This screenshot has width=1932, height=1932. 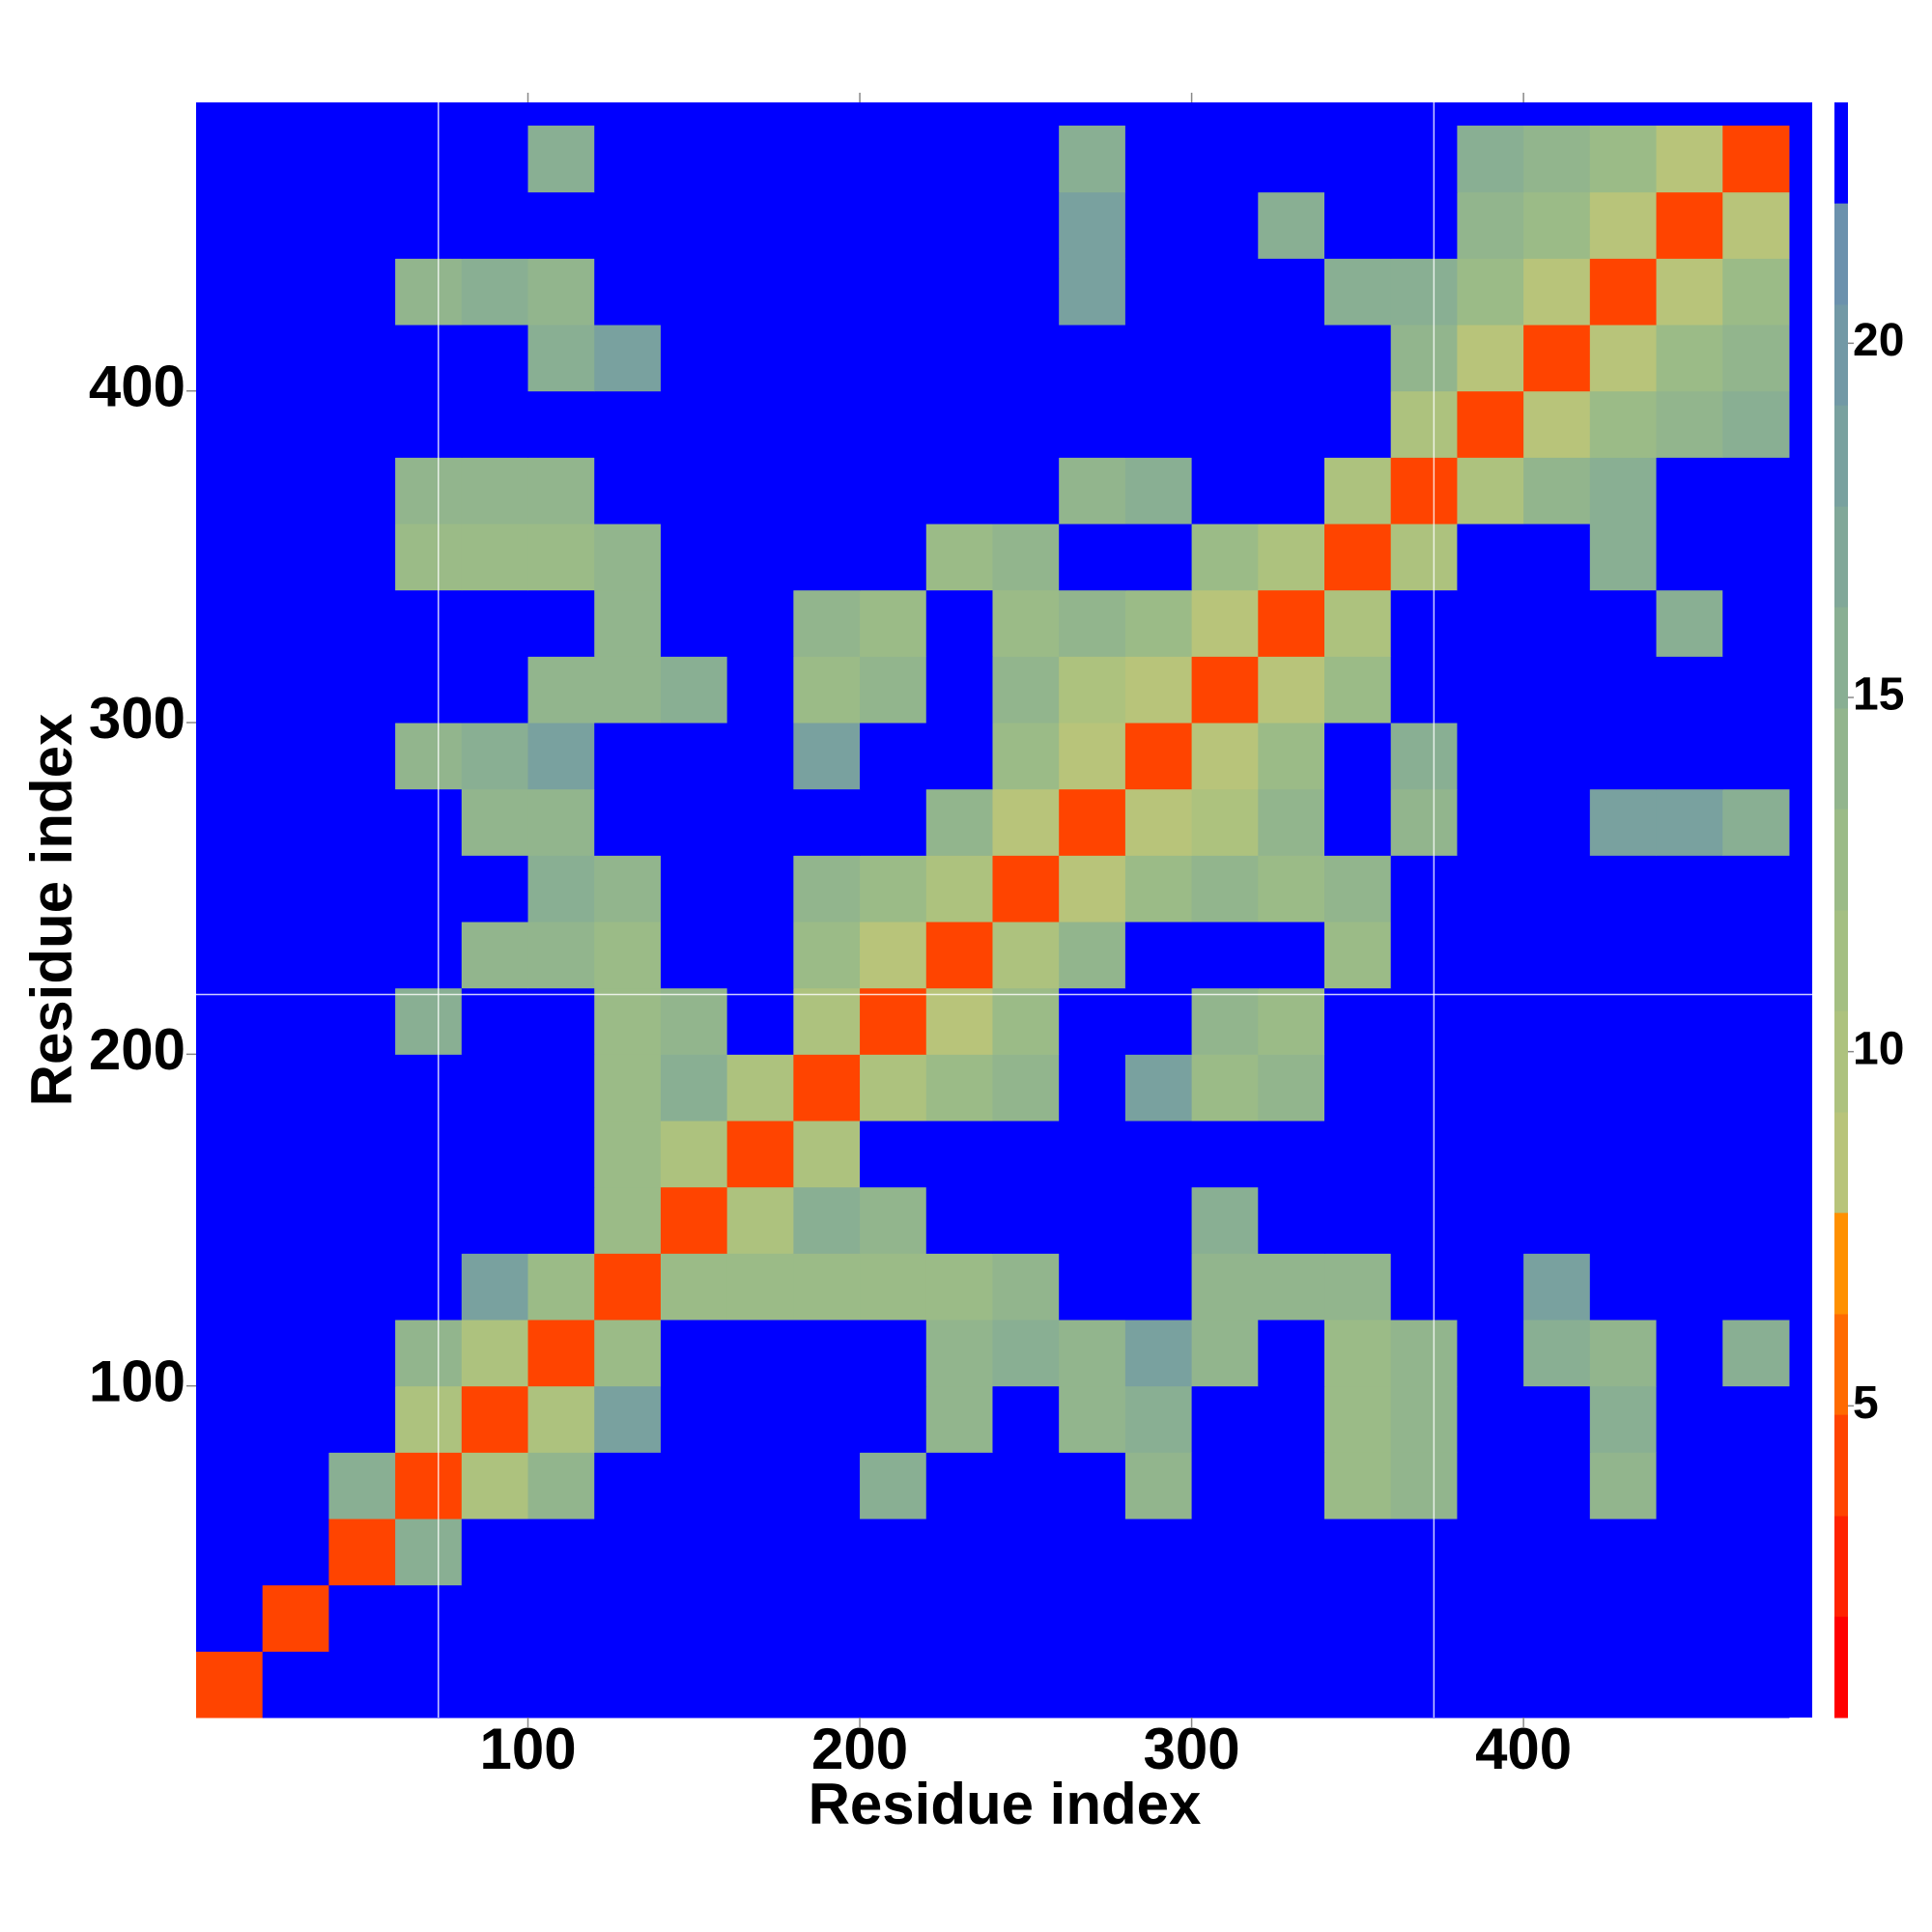 I want to click on y-tick-label: 100, so click(x=137, y=1382).